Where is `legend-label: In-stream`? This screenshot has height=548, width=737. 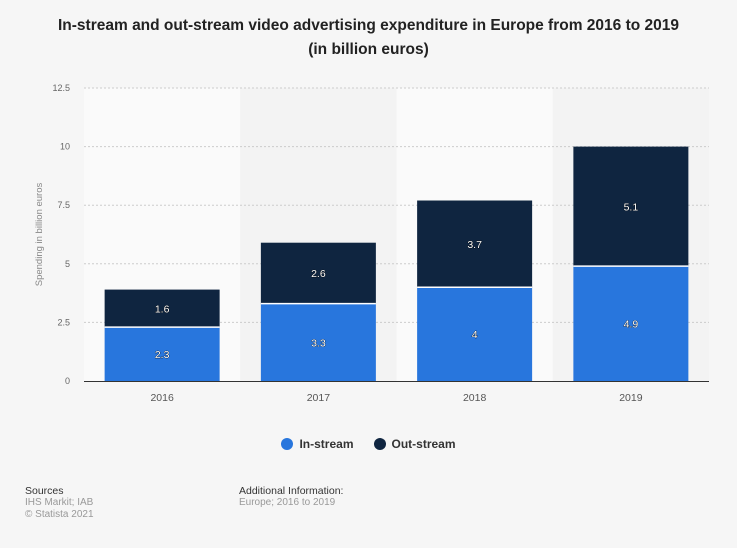
legend-label: In-stream is located at coordinates (326, 444).